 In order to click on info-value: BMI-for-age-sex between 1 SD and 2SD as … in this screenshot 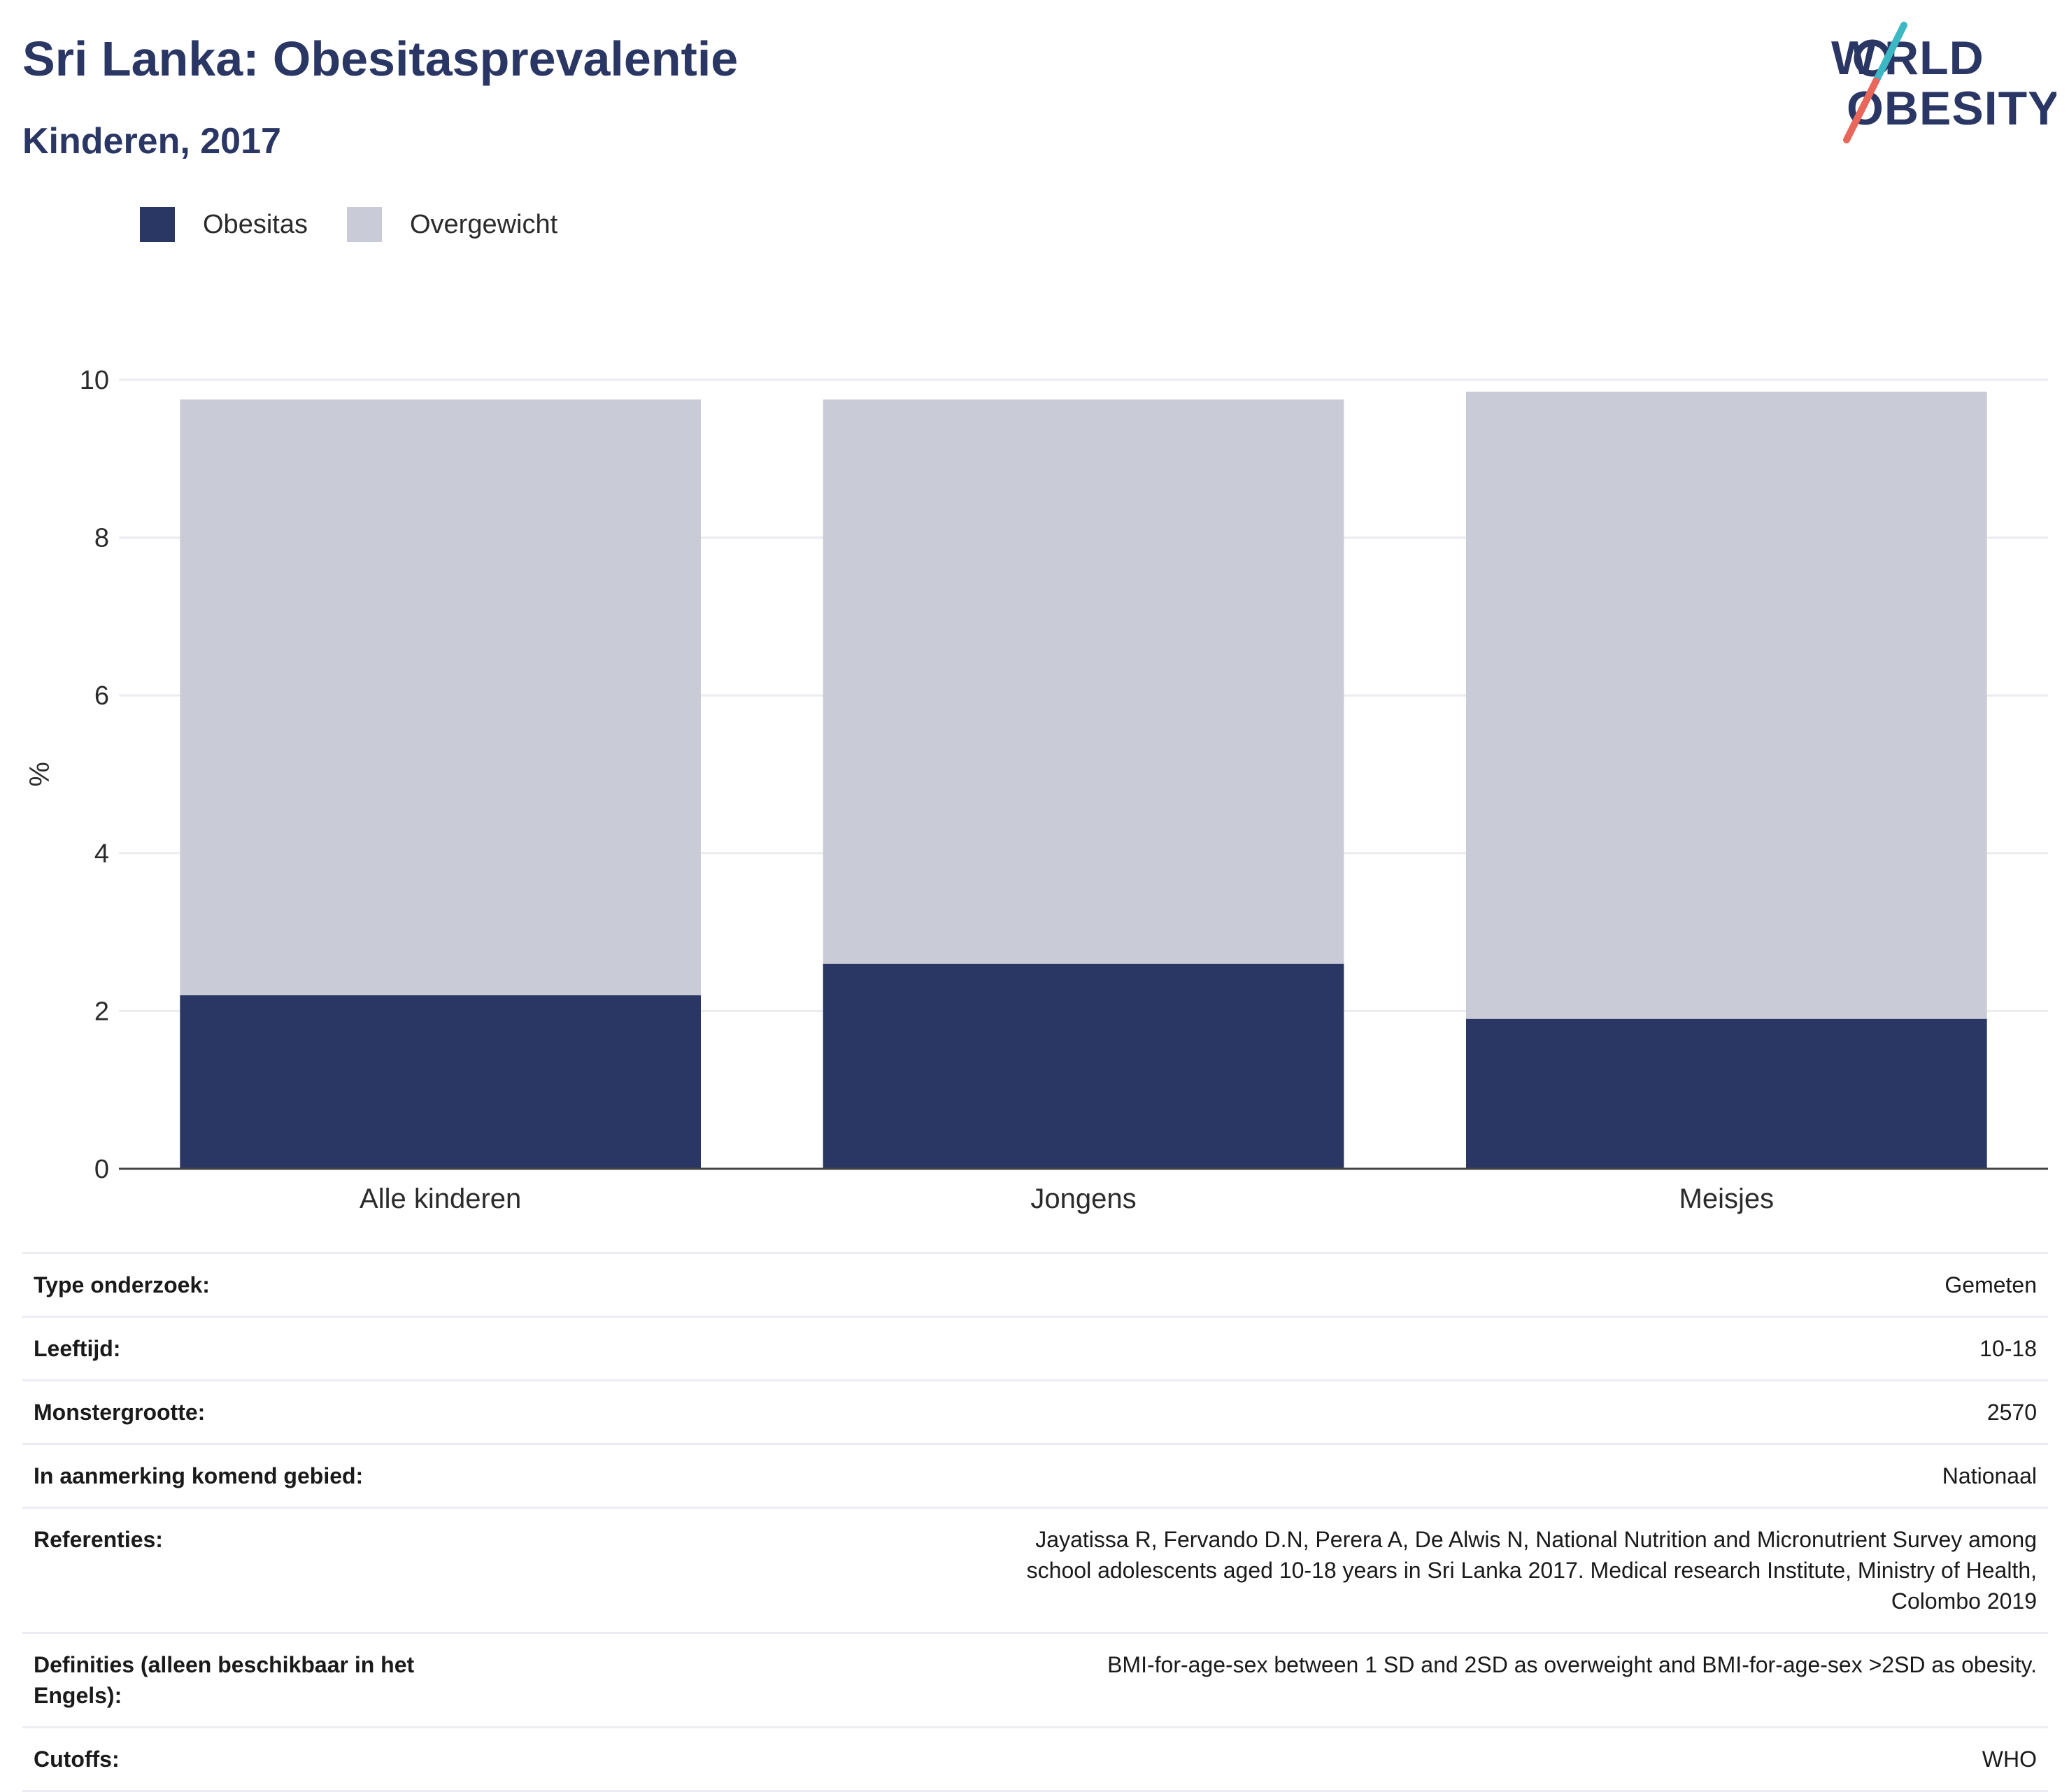, I will do `click(1572, 1664)`.